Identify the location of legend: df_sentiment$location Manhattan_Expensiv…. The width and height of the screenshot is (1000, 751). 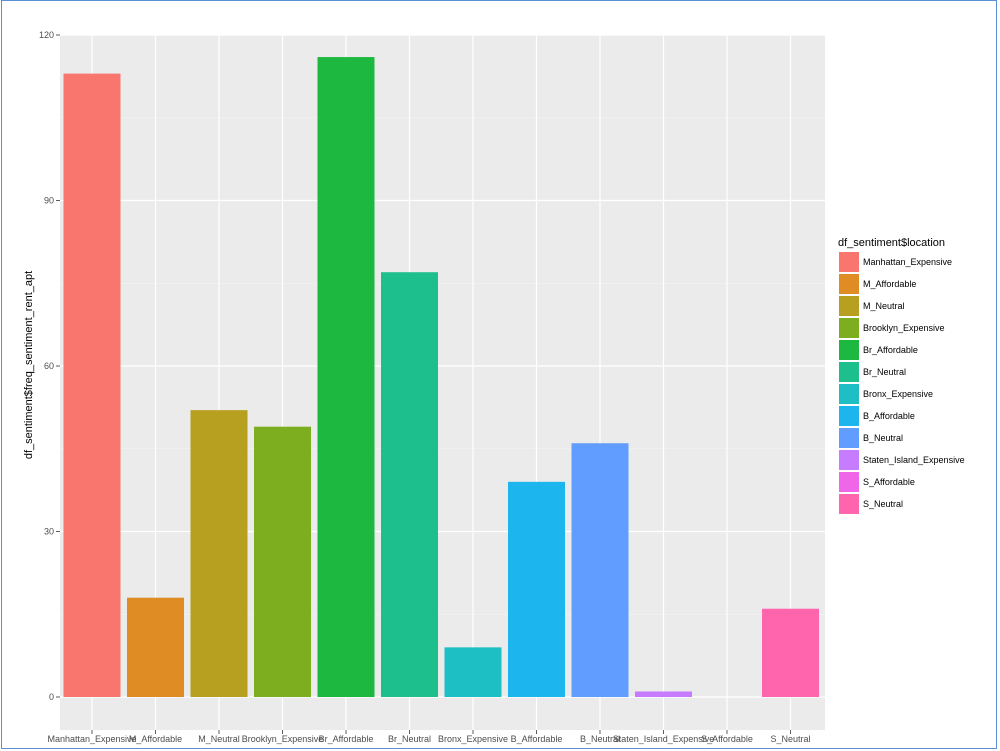
(901, 375).